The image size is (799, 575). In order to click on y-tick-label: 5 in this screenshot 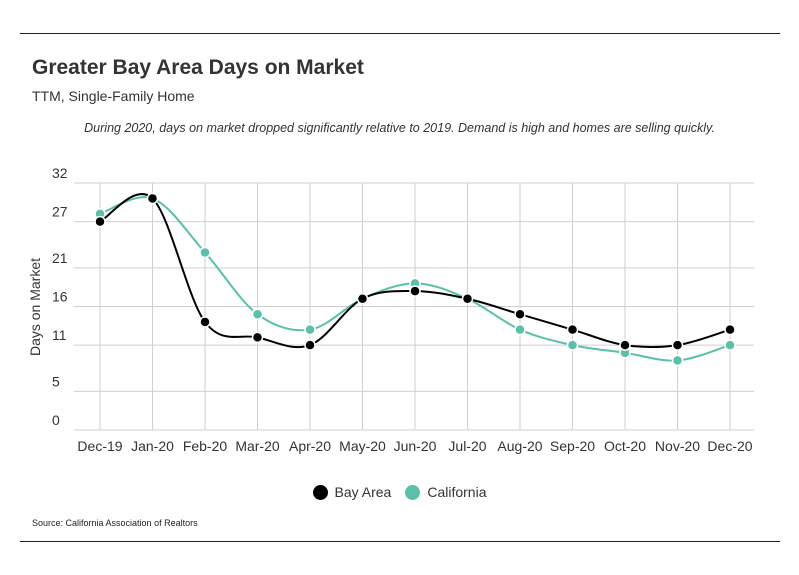, I will do `click(56, 381)`.